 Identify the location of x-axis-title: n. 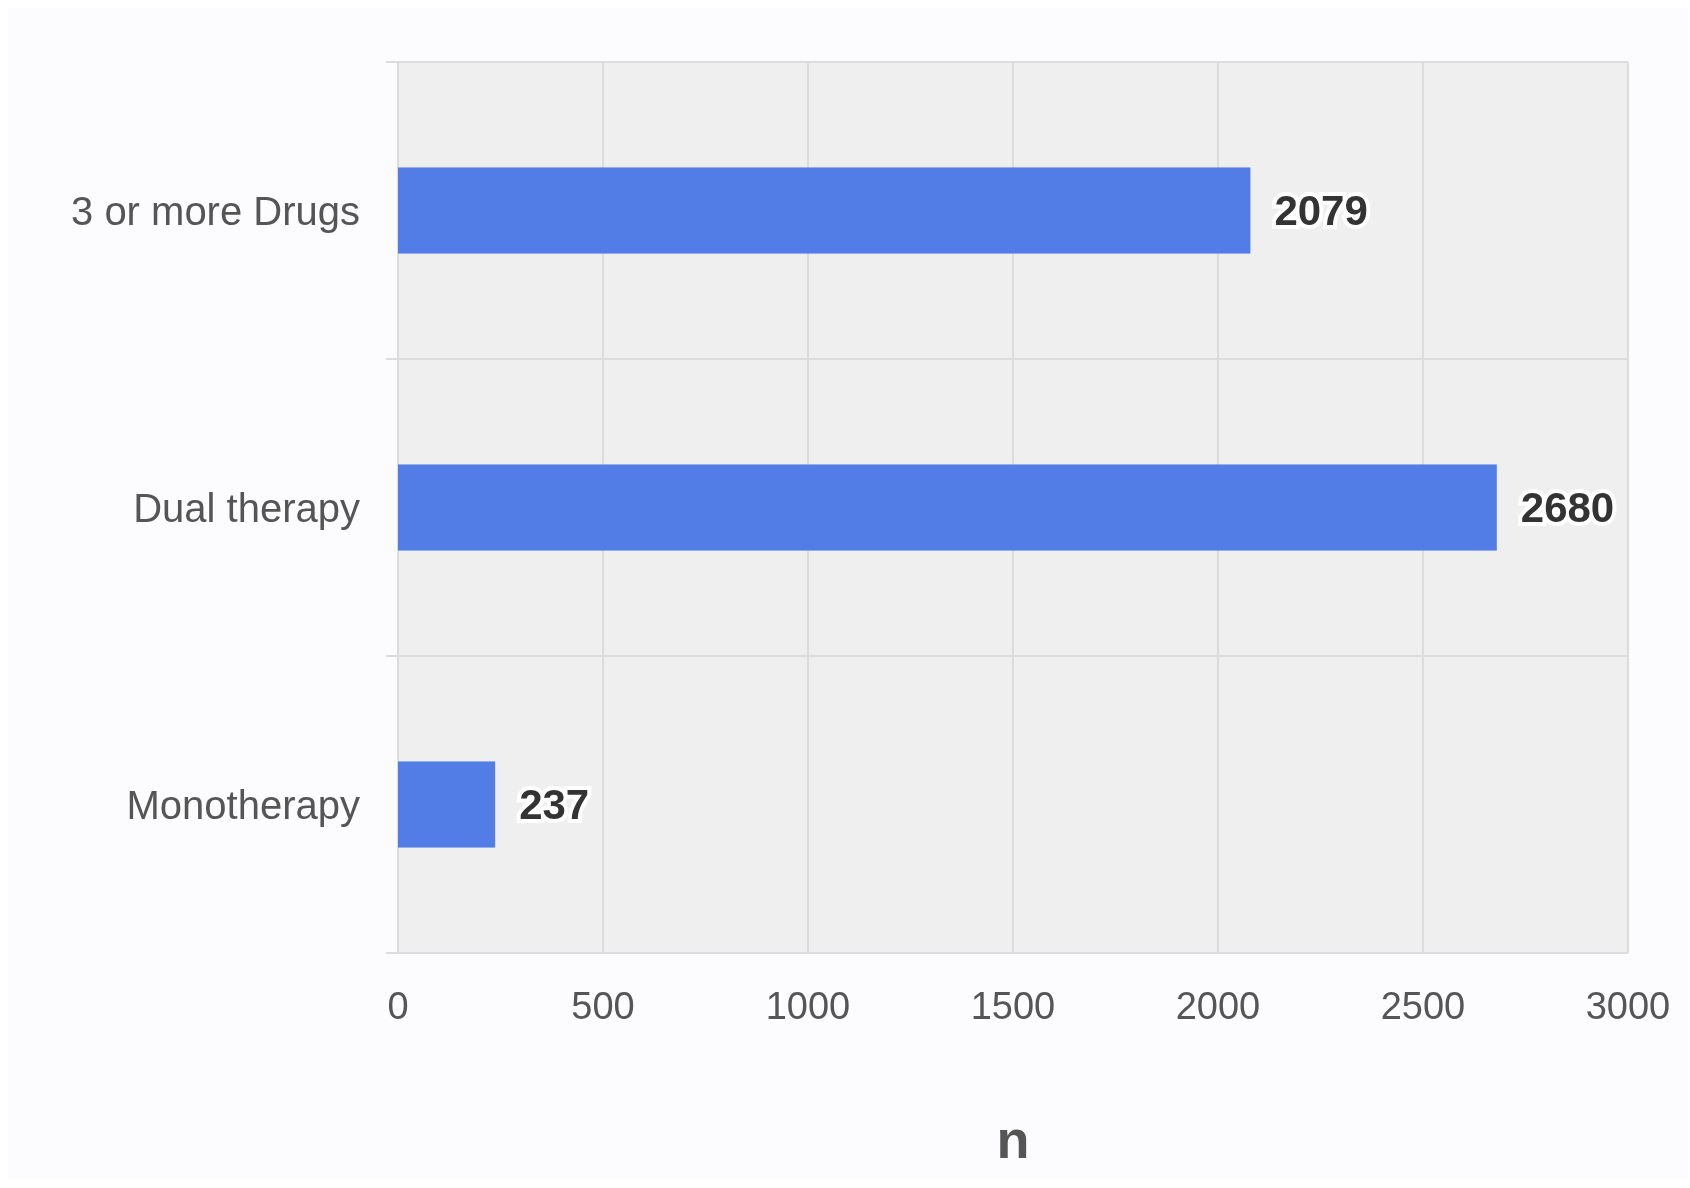
(1013, 1139).